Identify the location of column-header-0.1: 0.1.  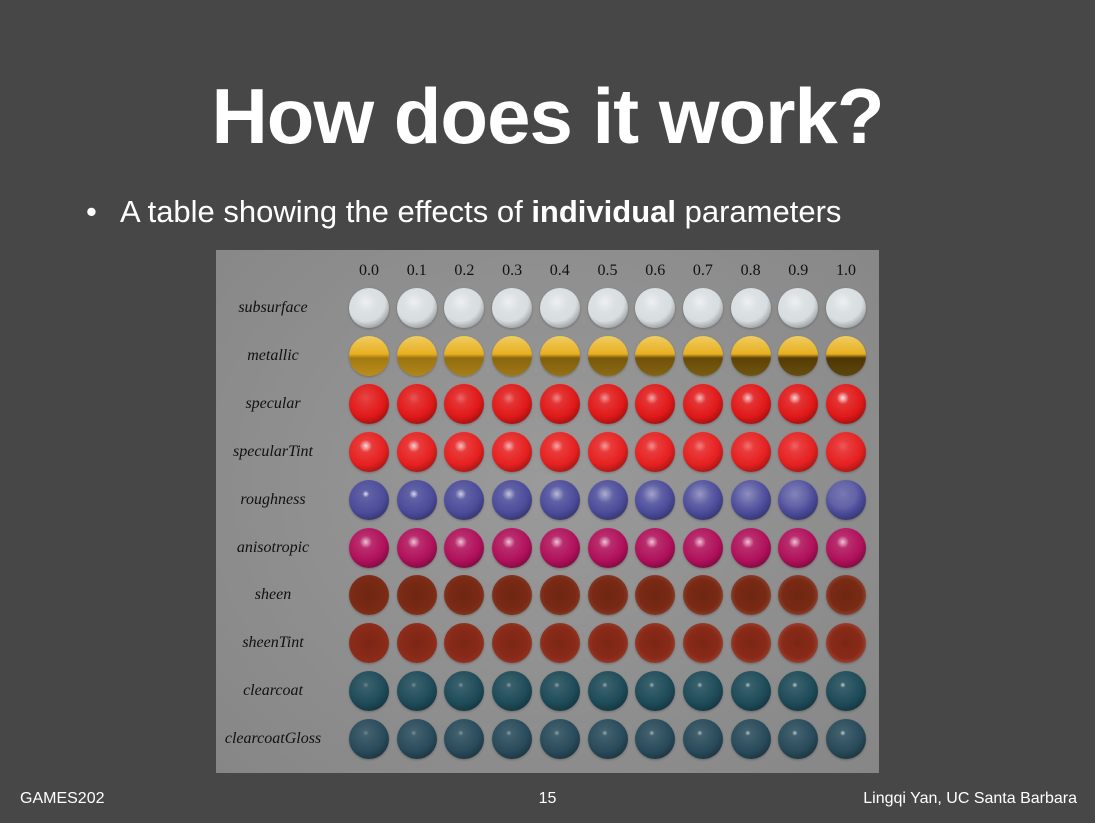
(416, 270).